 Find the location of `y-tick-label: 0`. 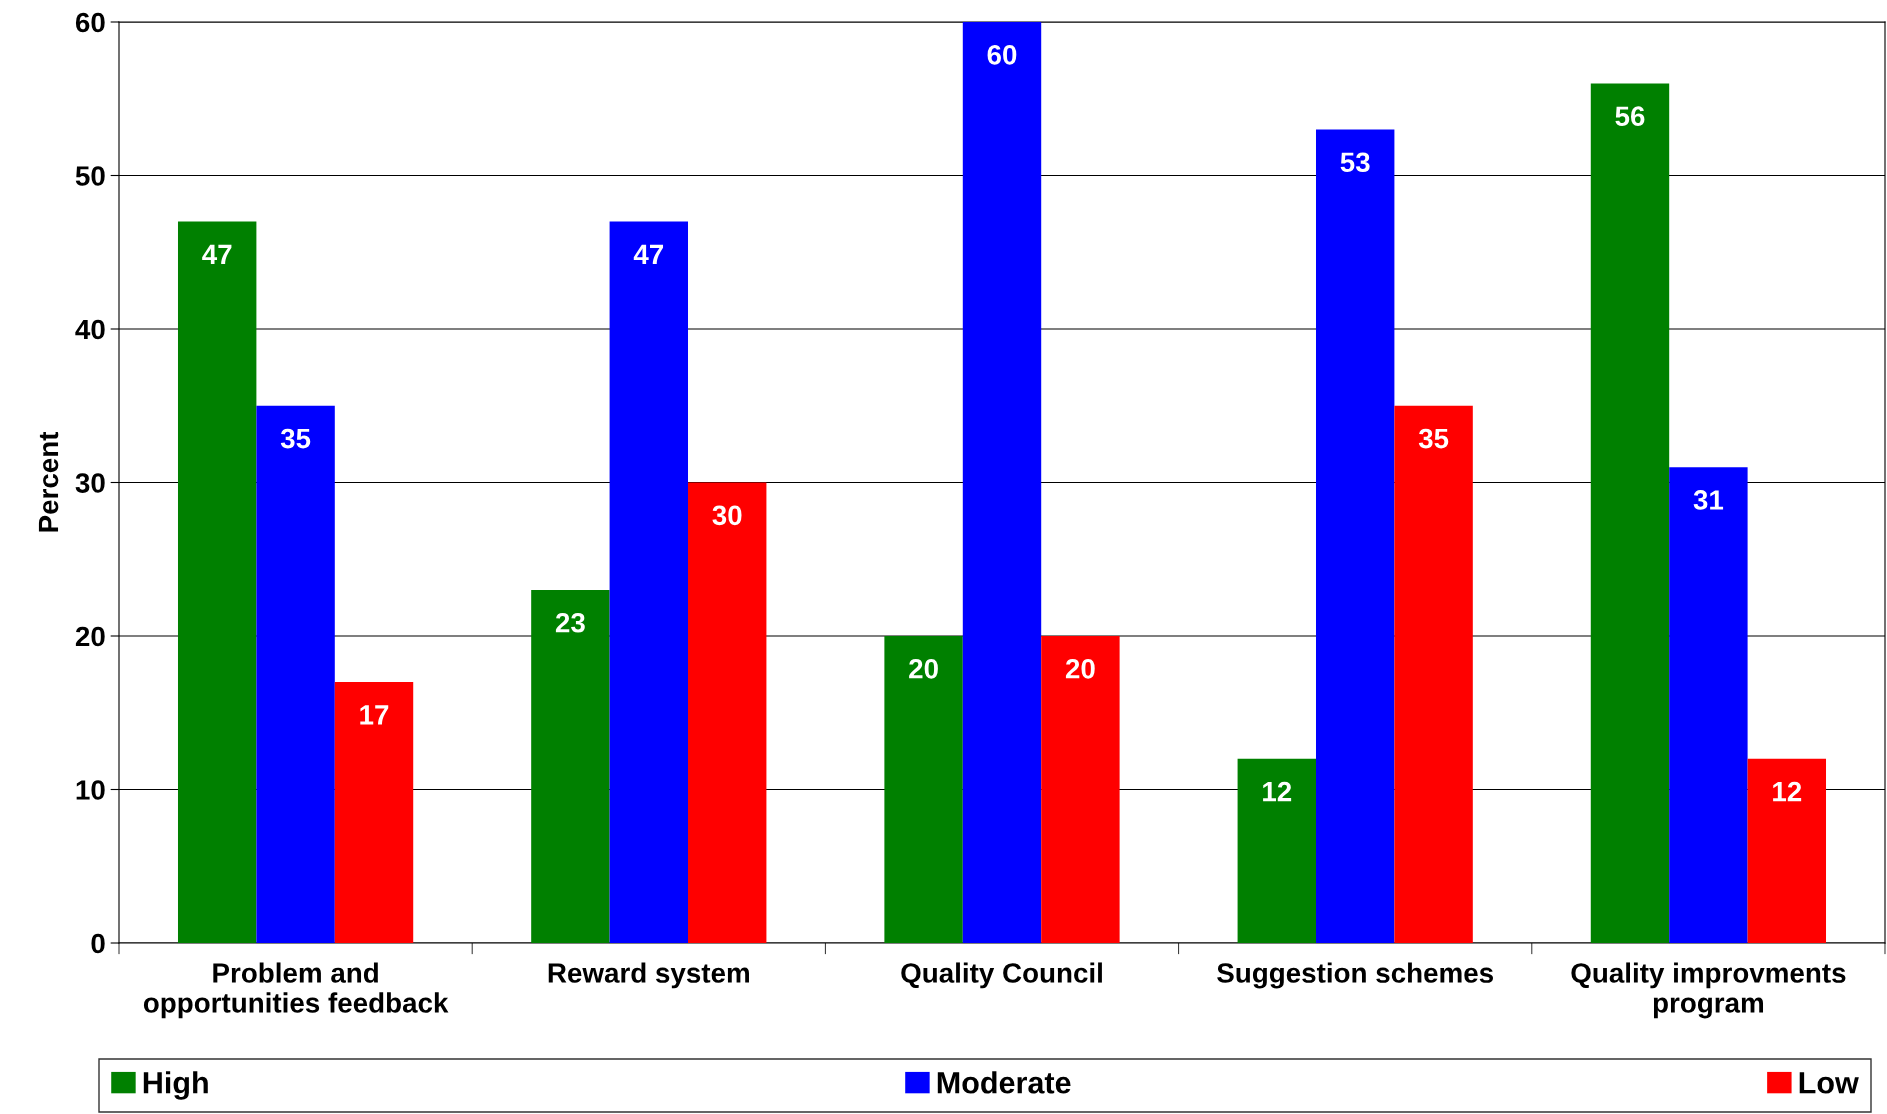

y-tick-label: 0 is located at coordinates (98, 943).